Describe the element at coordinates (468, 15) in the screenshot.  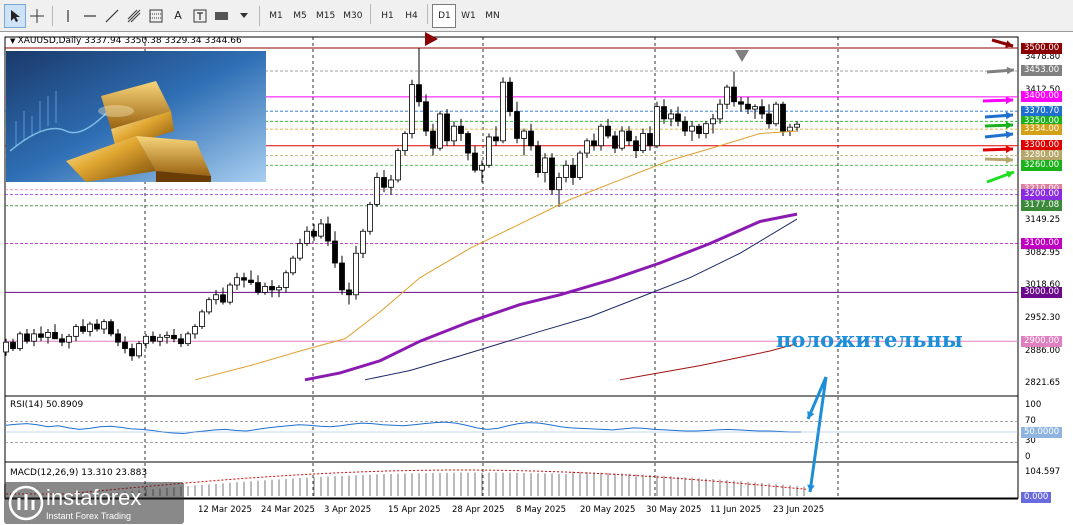
I see `timeframe-w1-button: W1` at that location.